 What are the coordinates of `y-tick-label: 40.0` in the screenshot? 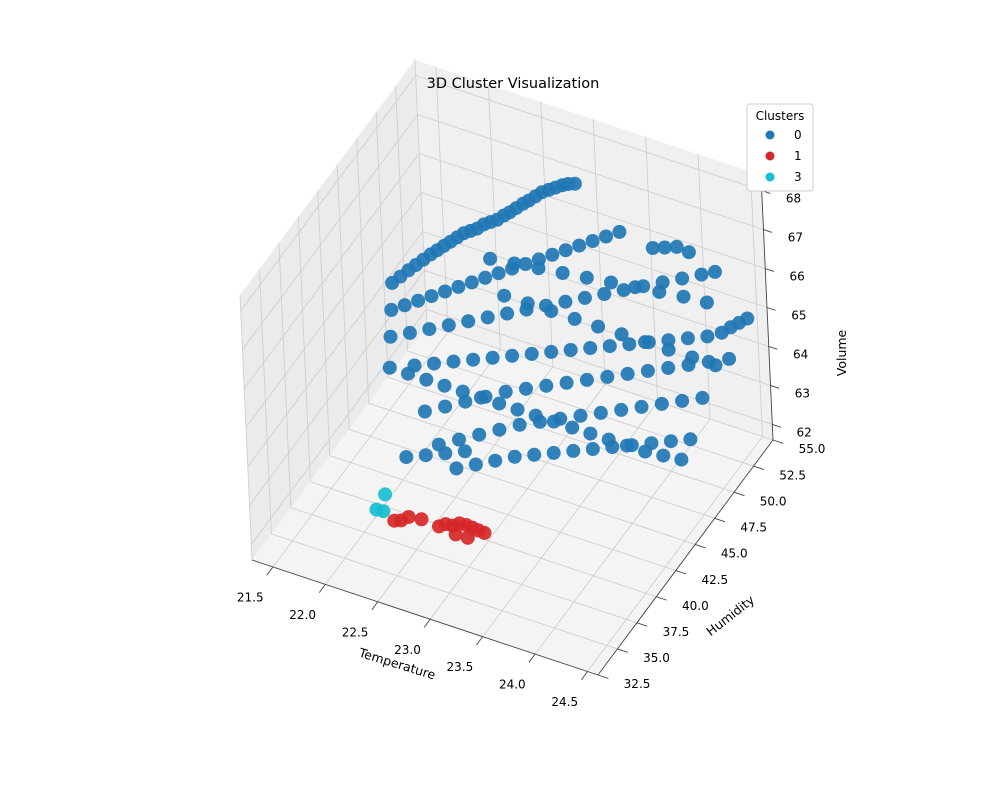 It's located at (695, 606).